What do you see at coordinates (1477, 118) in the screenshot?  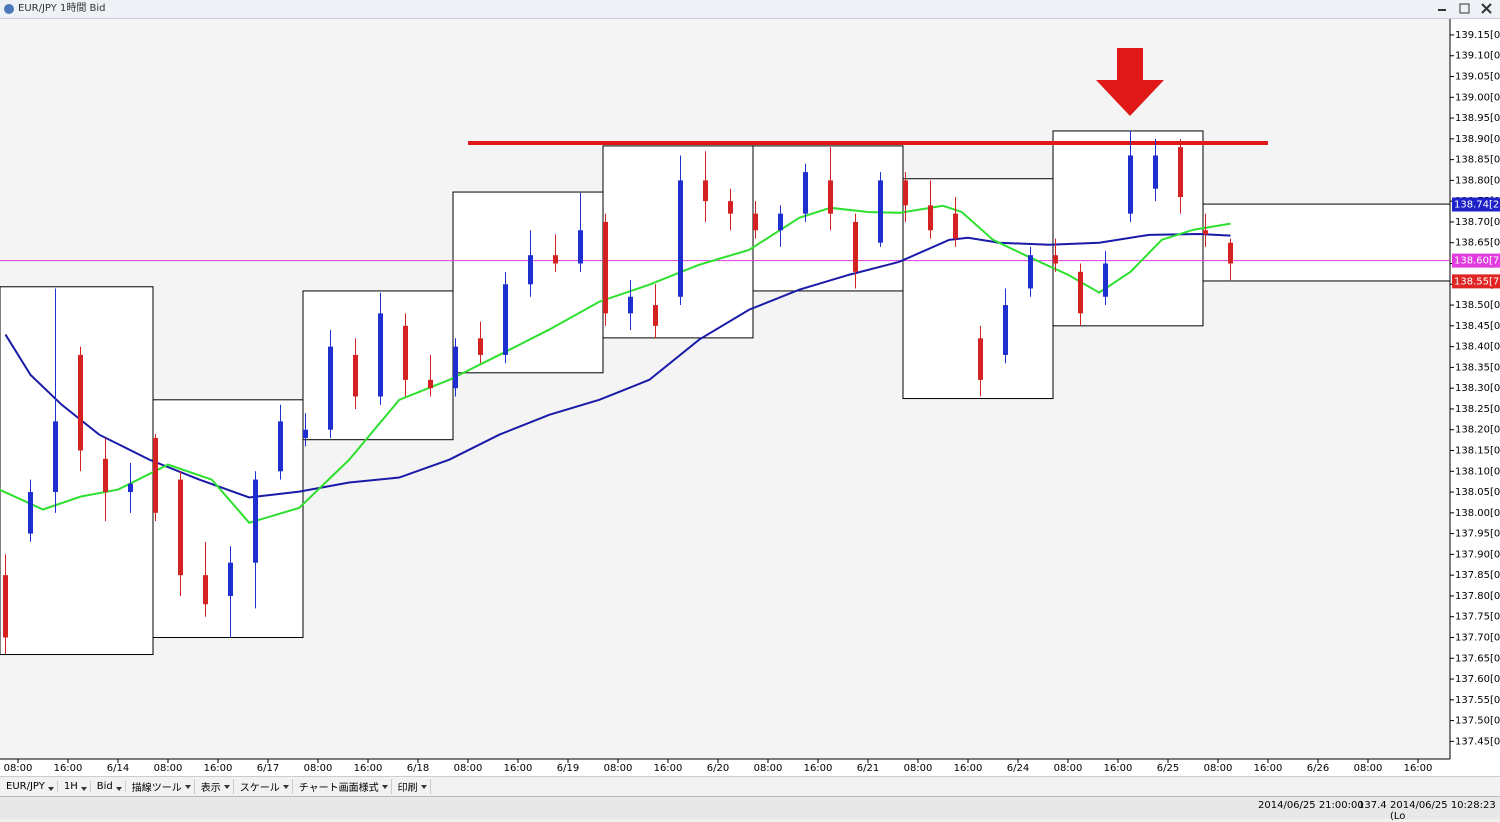 I see `y-tick-label: 138.95[0]` at bounding box center [1477, 118].